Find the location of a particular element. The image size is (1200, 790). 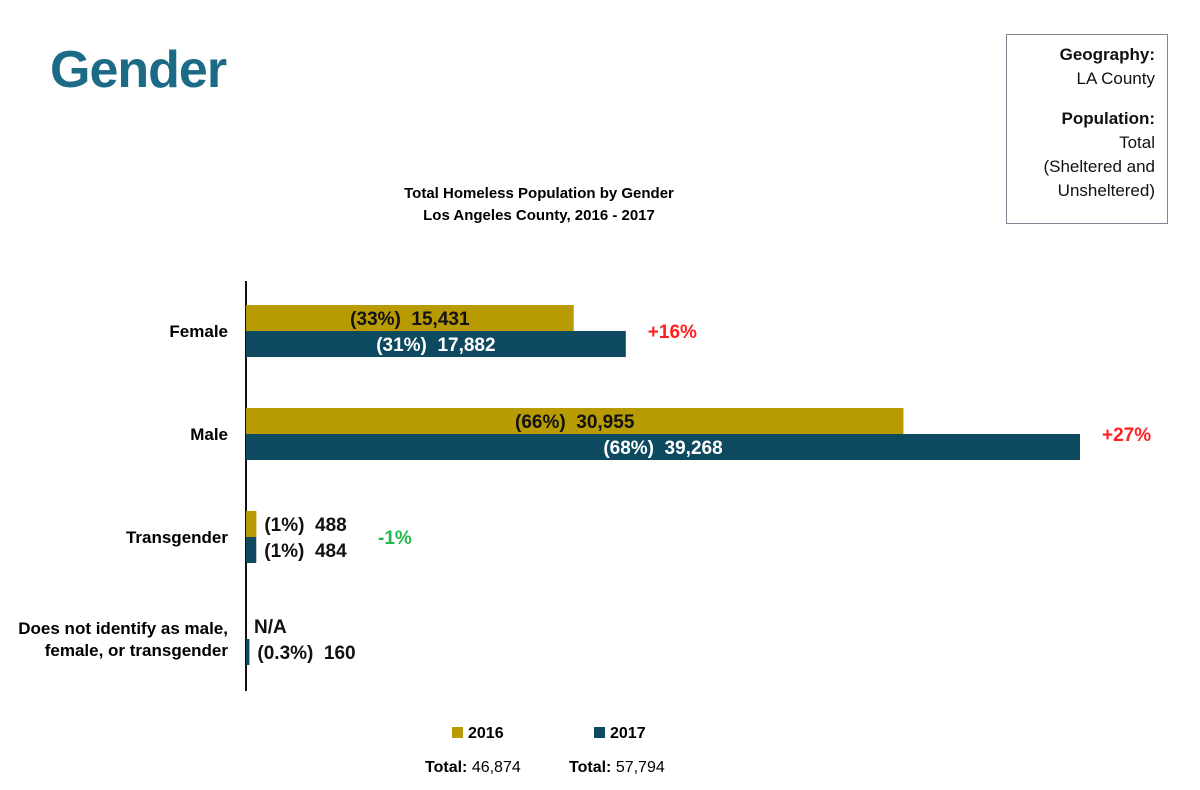

population-label: Population: is located at coordinates (1108, 118).